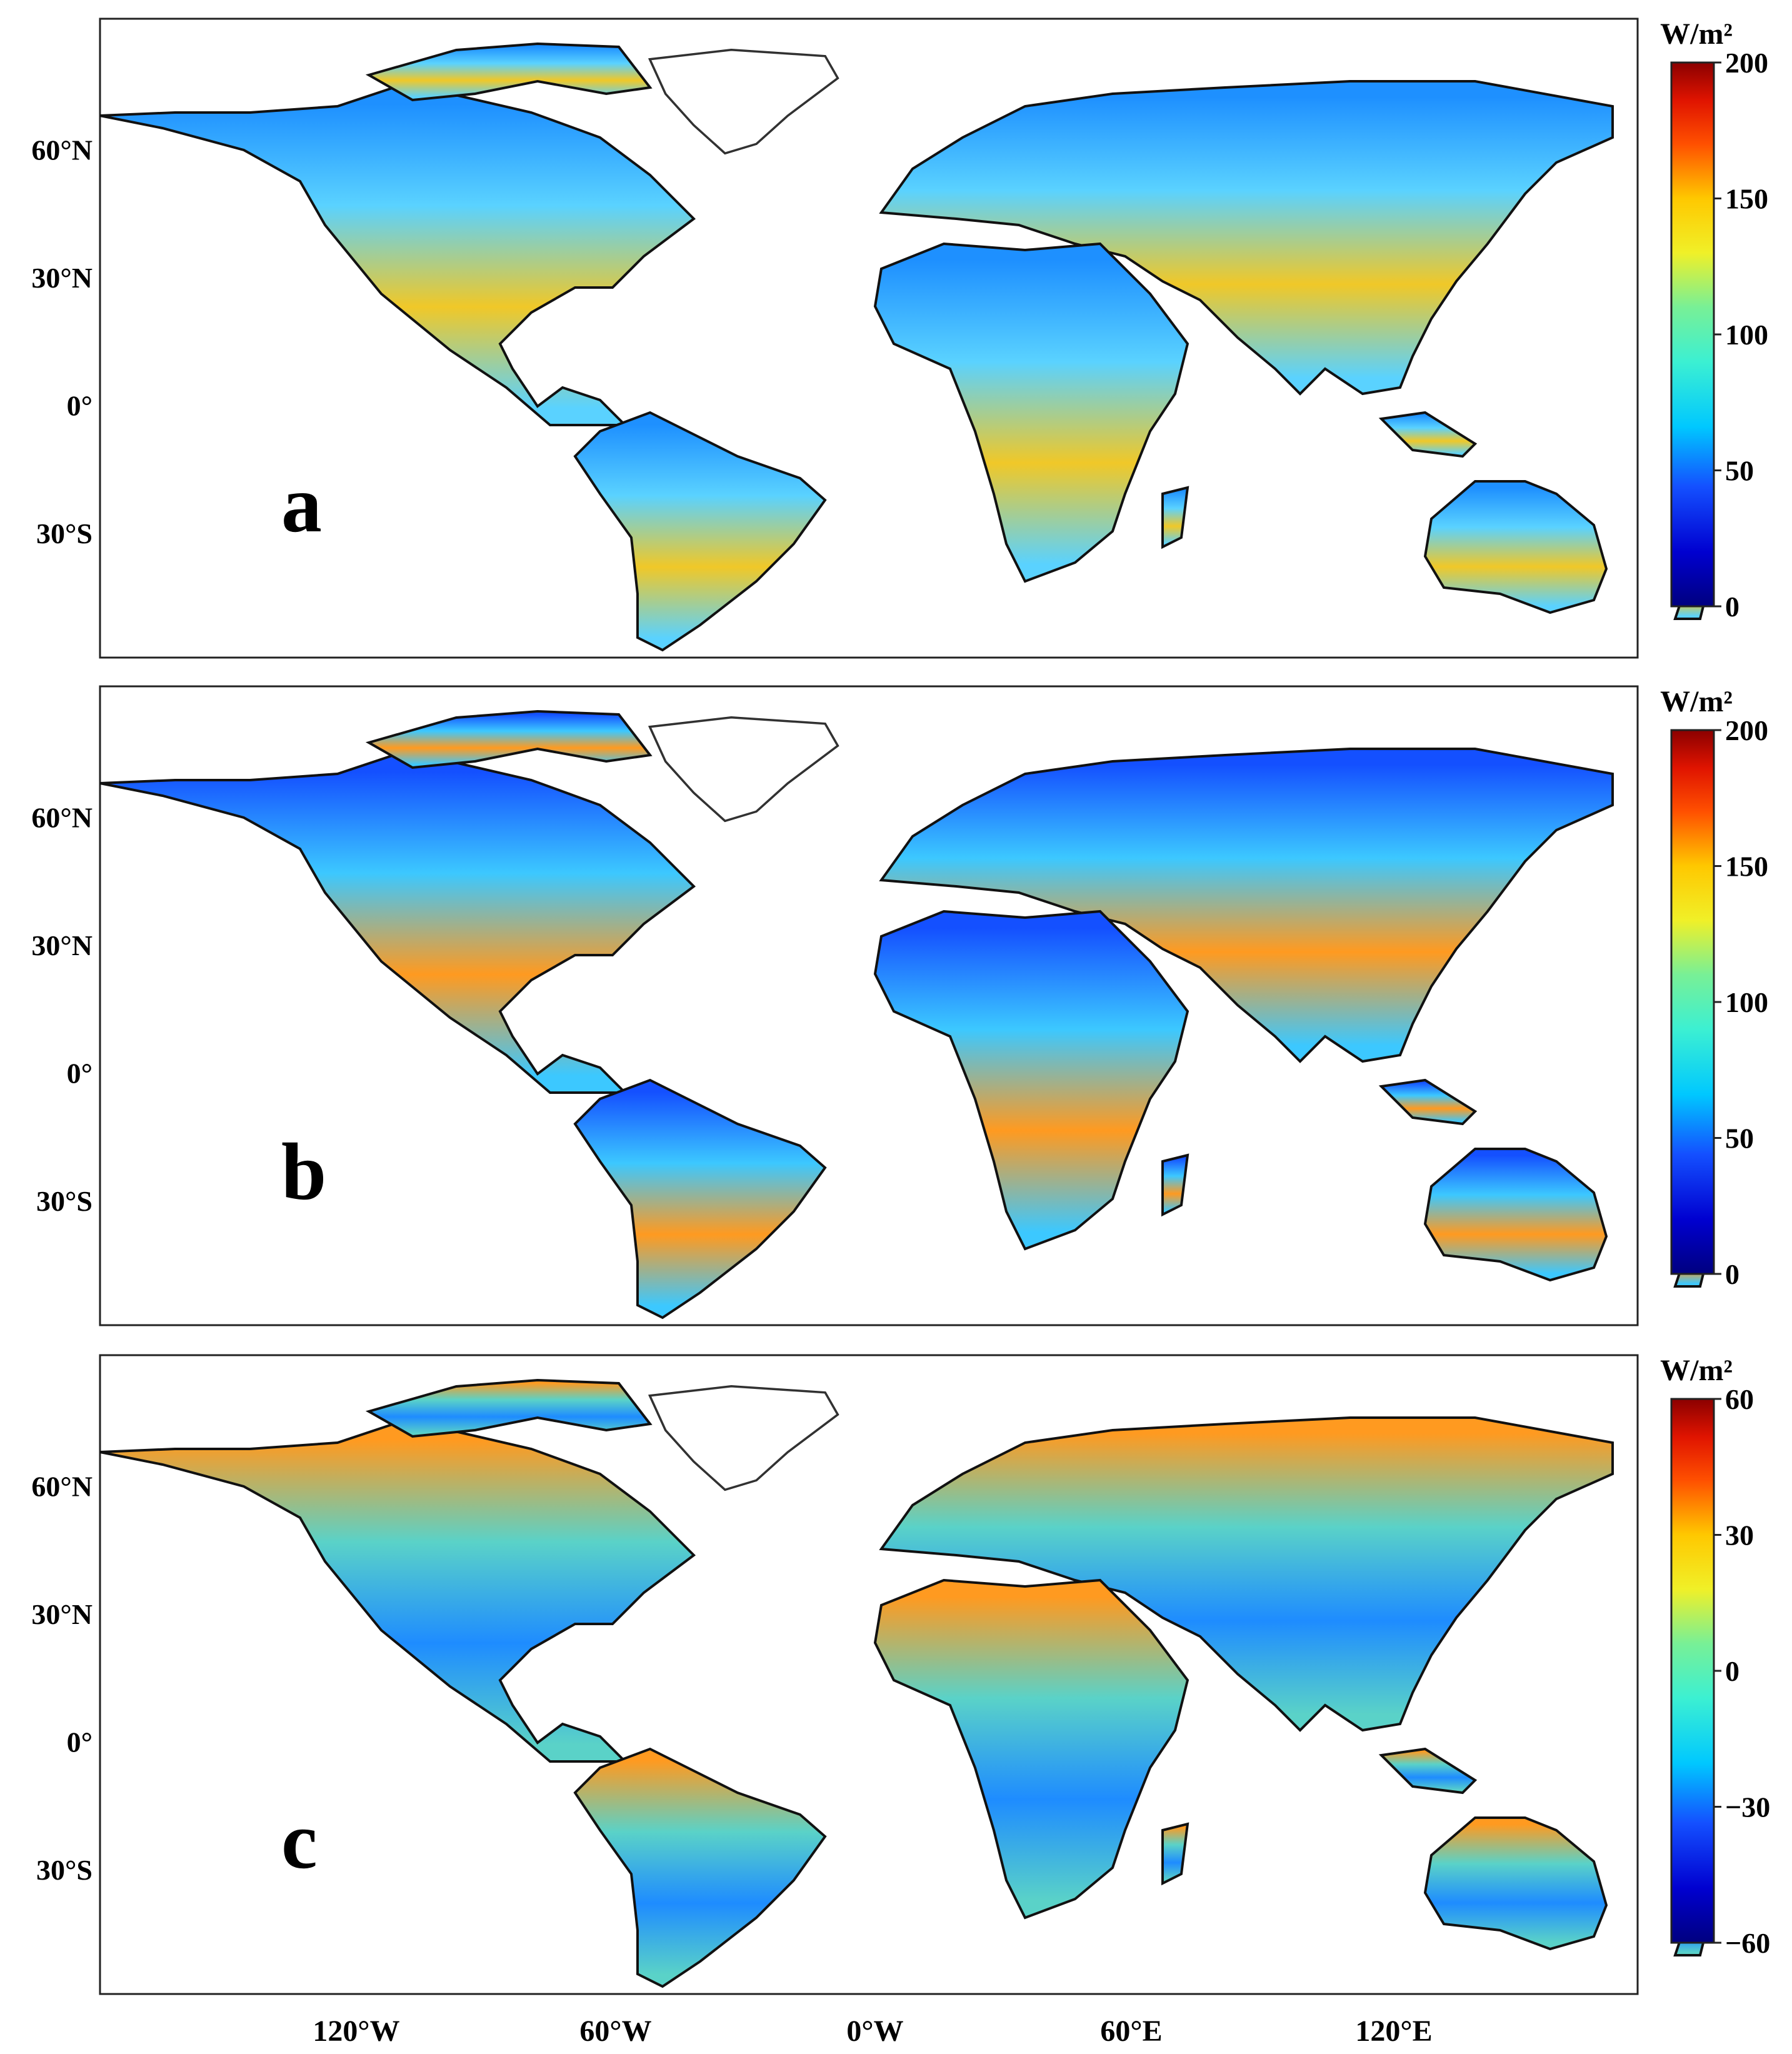  I want to click on panel-letter: c, so click(299, 1841).